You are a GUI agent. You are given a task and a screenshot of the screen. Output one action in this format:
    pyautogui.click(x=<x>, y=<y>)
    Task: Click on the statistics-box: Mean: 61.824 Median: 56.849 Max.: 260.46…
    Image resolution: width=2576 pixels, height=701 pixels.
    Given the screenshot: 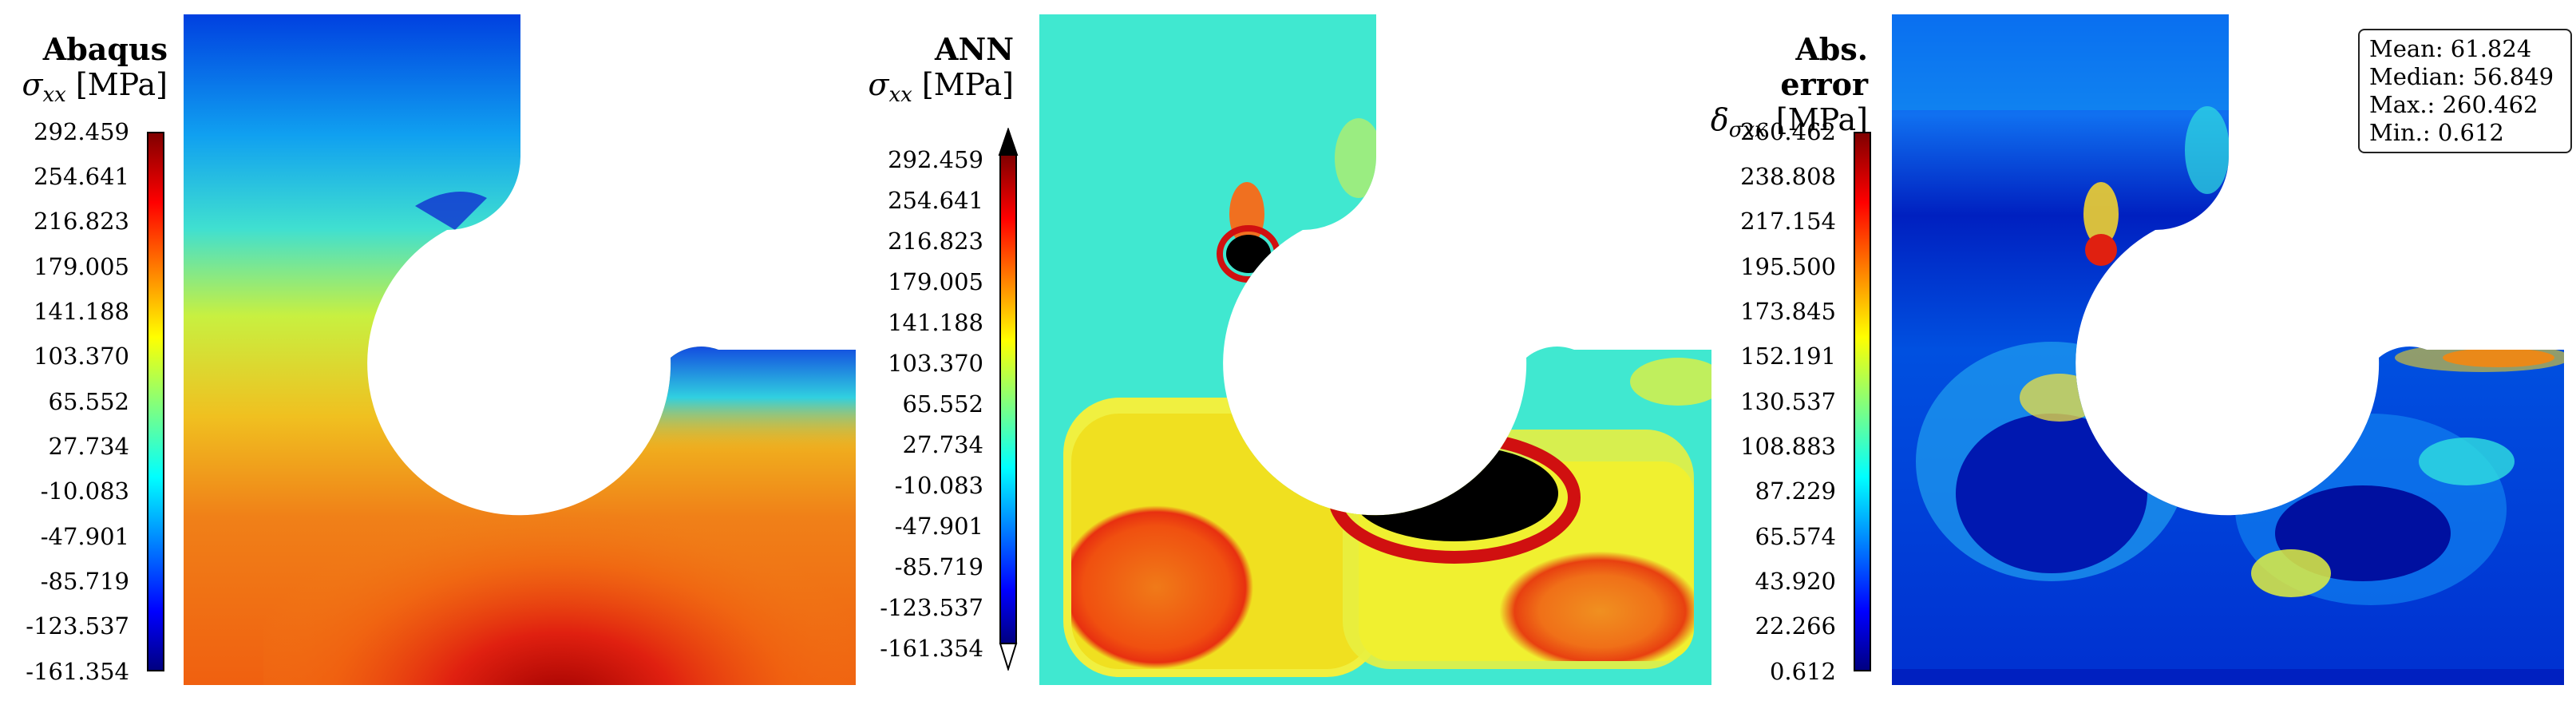 What is the action you would take?
    pyautogui.click(x=2465, y=91)
    